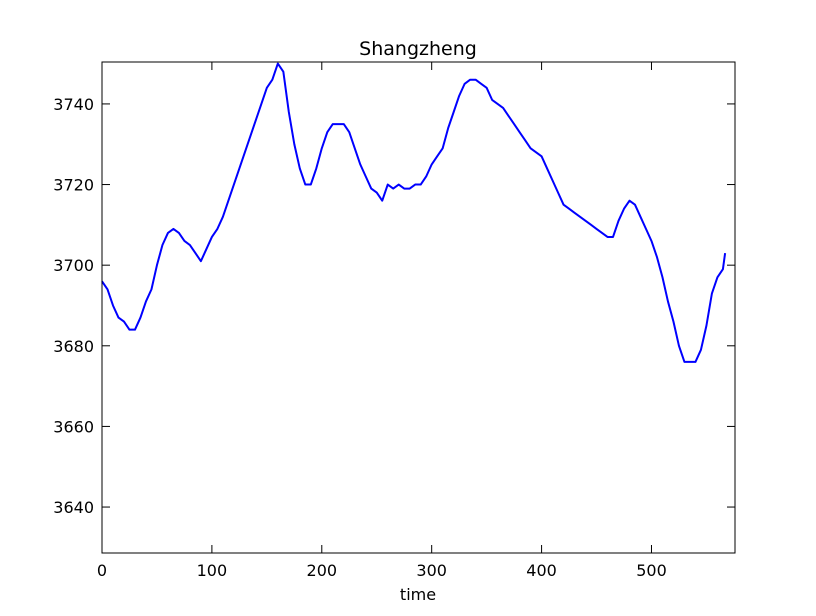  What do you see at coordinates (102, 570) in the screenshot?
I see `x-tick-label: 0` at bounding box center [102, 570].